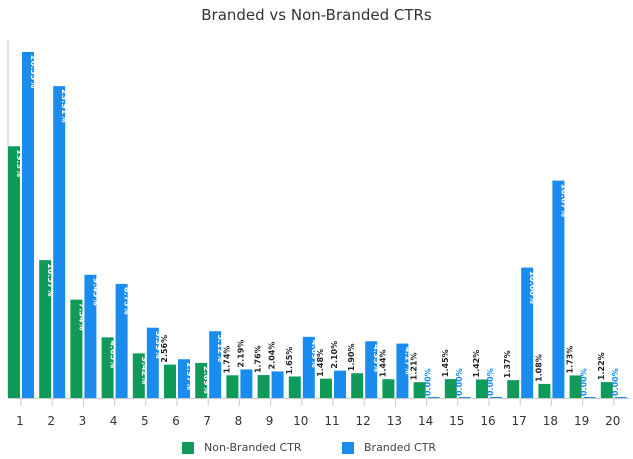  I want to click on data-label-non-branded: 1.74%, so click(226, 360).